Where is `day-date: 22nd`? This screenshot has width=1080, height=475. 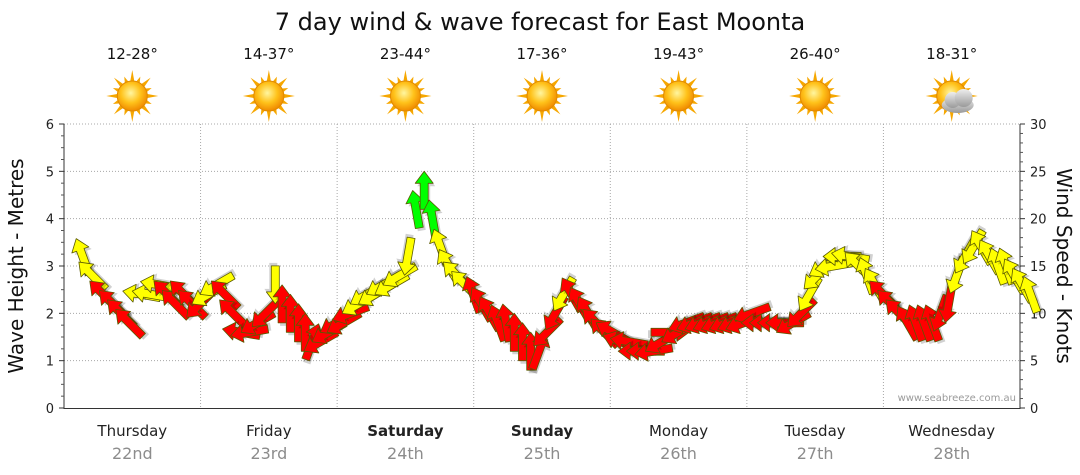
day-date: 22nd is located at coordinates (132, 453).